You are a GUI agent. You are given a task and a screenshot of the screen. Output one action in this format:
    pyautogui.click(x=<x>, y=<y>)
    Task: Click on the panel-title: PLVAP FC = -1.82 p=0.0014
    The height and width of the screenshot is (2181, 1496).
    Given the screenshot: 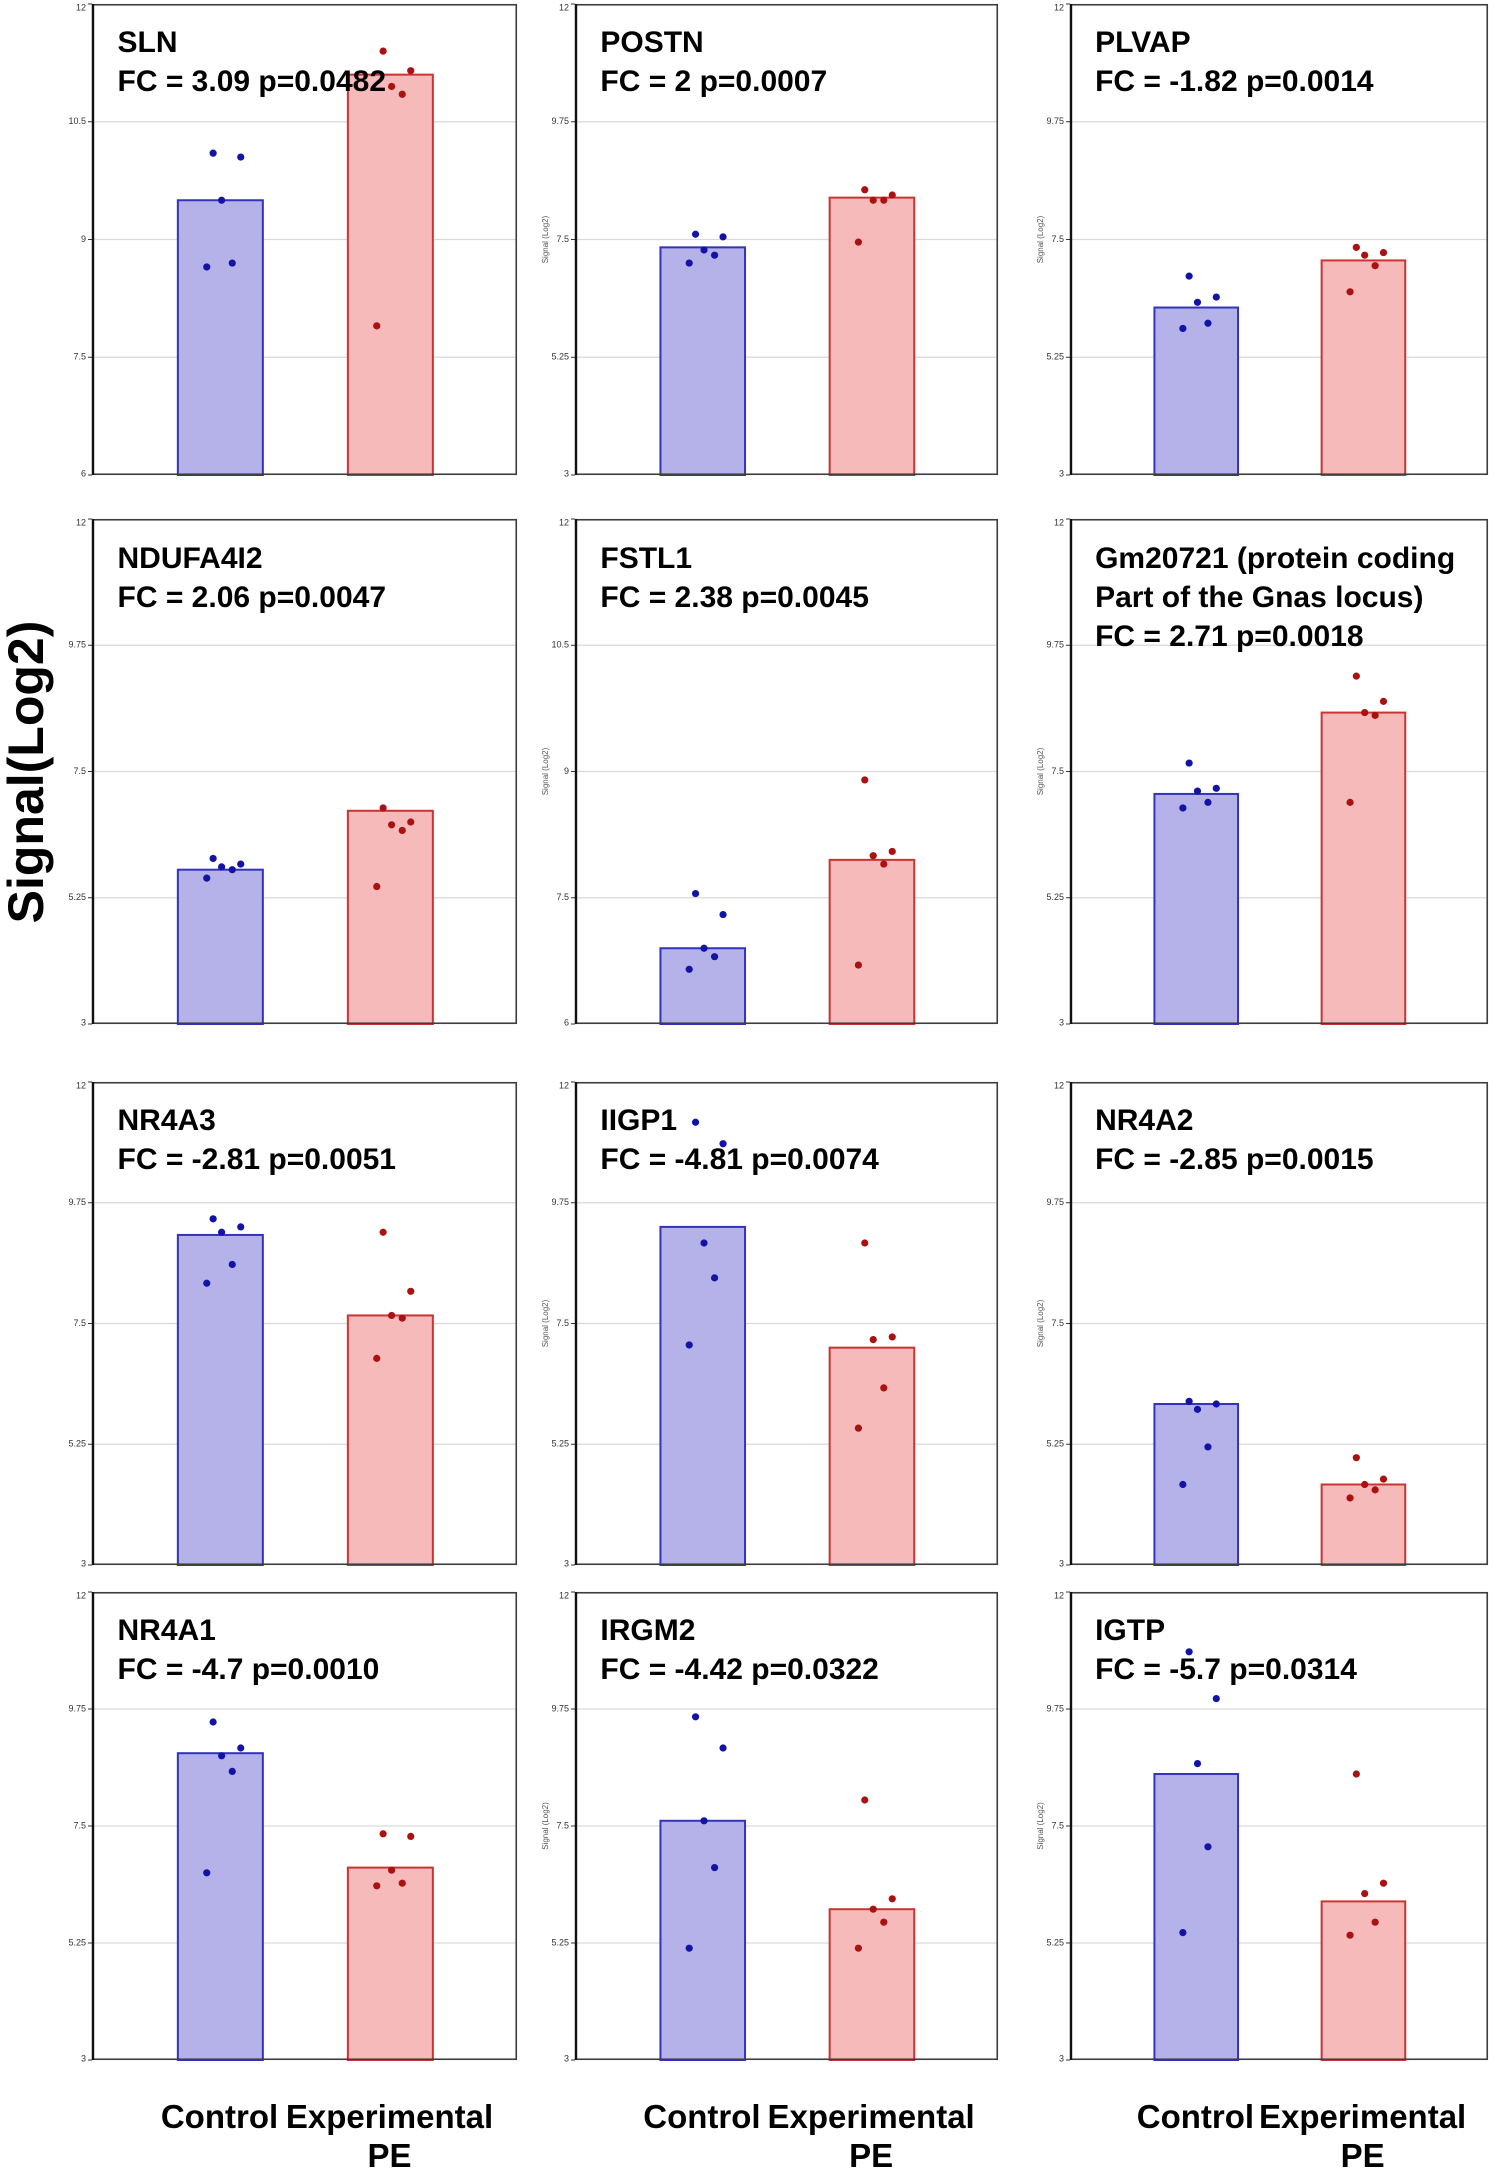 What is the action you would take?
    pyautogui.click(x=1287, y=62)
    